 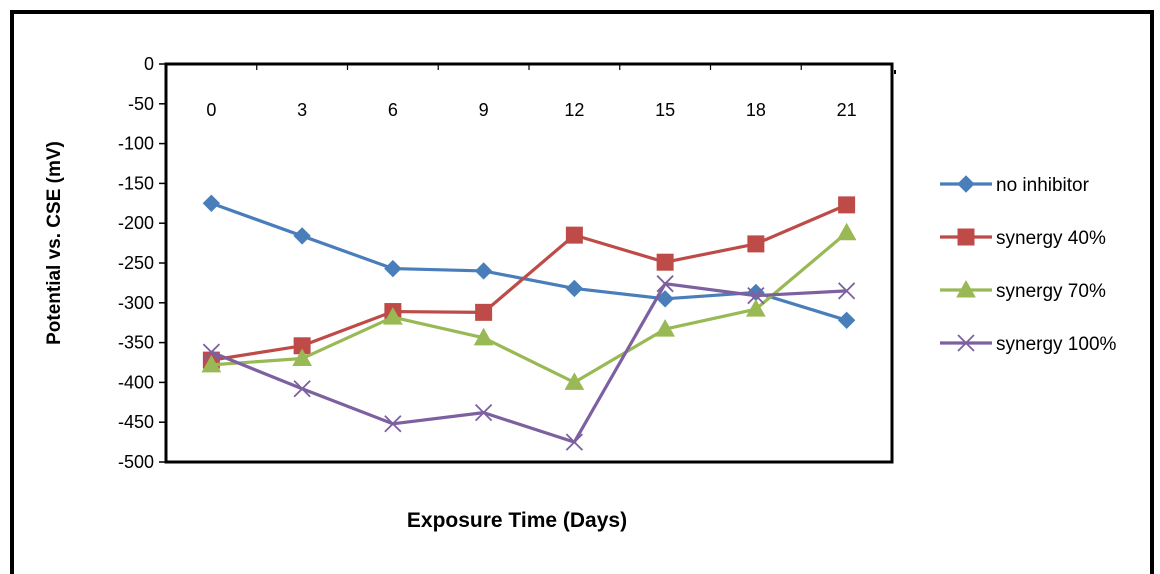 I want to click on legend-entry: no inhibitor, so click(x=1015, y=185).